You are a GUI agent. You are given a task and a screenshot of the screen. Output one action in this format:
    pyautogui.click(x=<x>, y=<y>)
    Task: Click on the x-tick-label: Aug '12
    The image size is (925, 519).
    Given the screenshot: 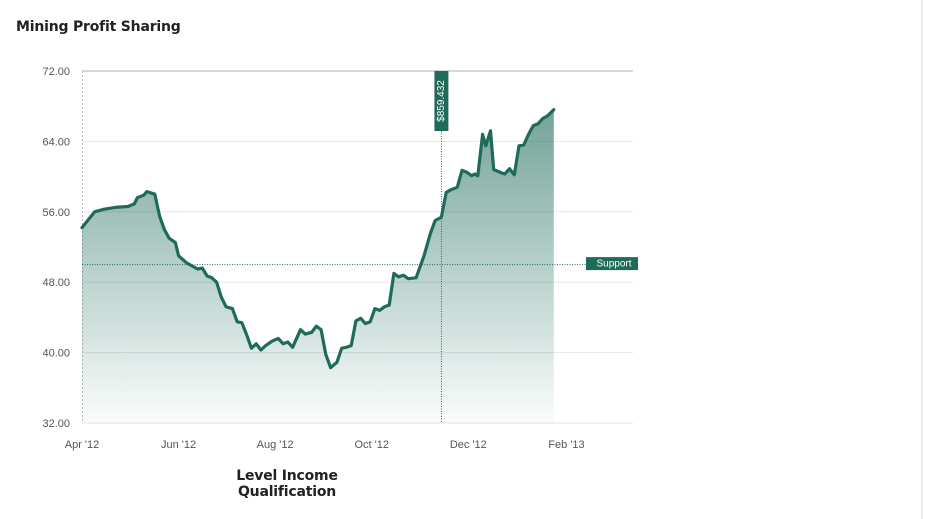 What is the action you would take?
    pyautogui.click(x=275, y=445)
    